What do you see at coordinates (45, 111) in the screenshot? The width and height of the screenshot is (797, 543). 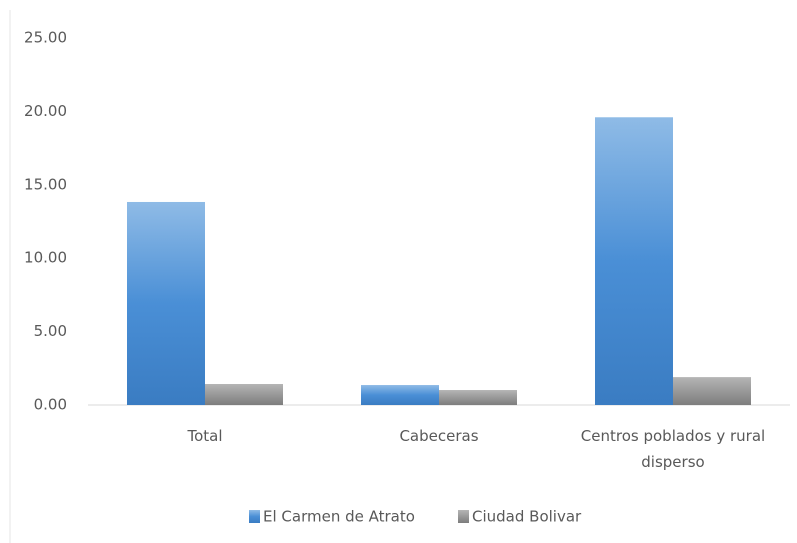 I see `y-tick-label: 20.00` at bounding box center [45, 111].